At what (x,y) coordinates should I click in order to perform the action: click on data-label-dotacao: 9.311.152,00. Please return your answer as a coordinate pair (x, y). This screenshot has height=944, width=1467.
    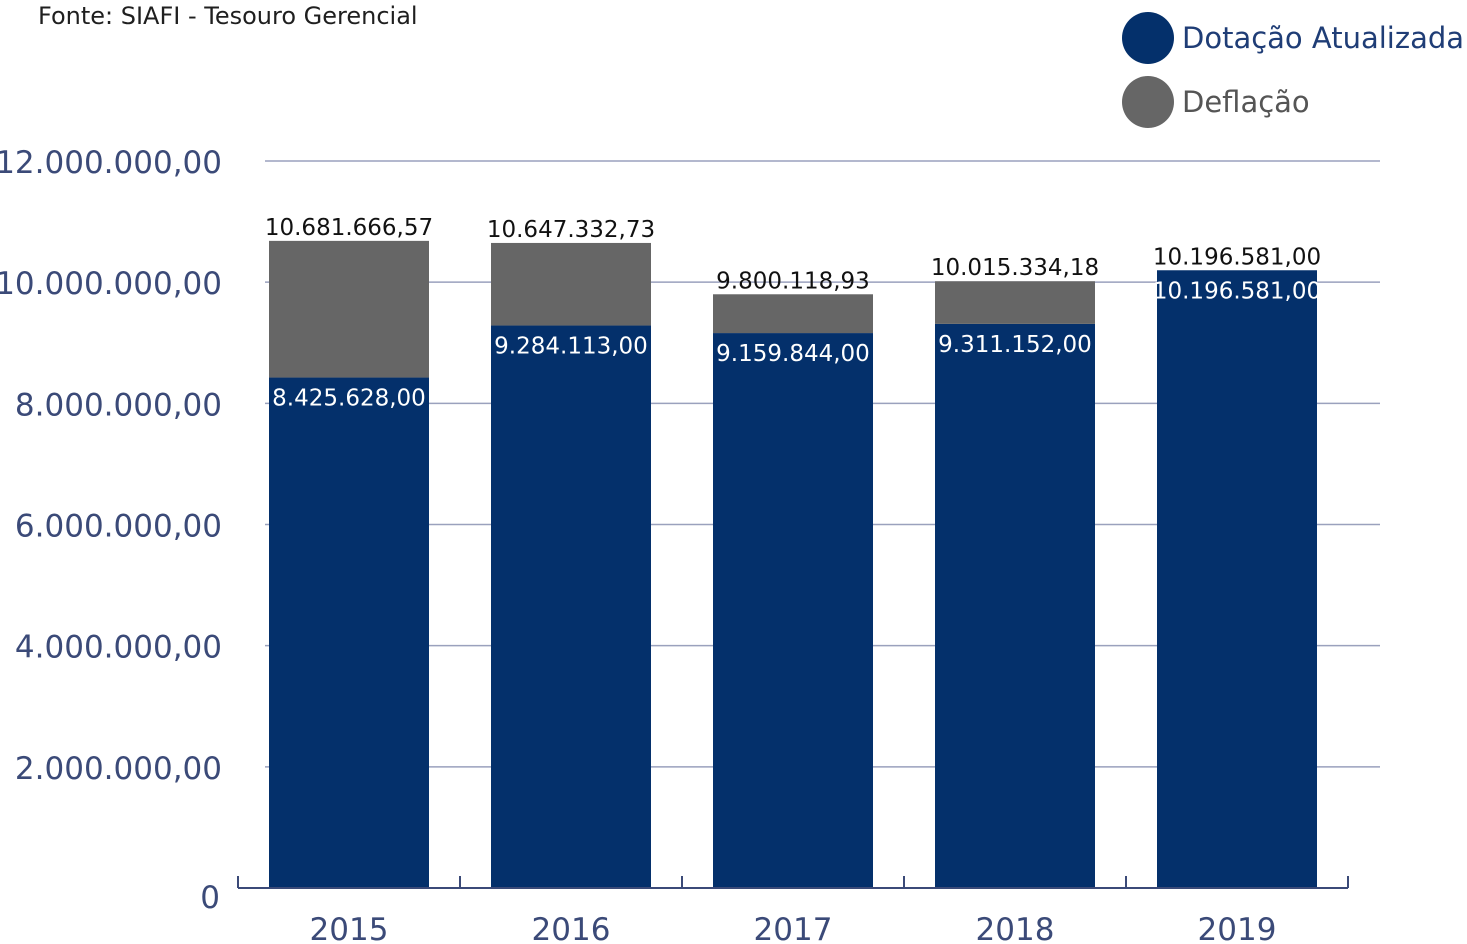
    Looking at the image, I should click on (1015, 345).